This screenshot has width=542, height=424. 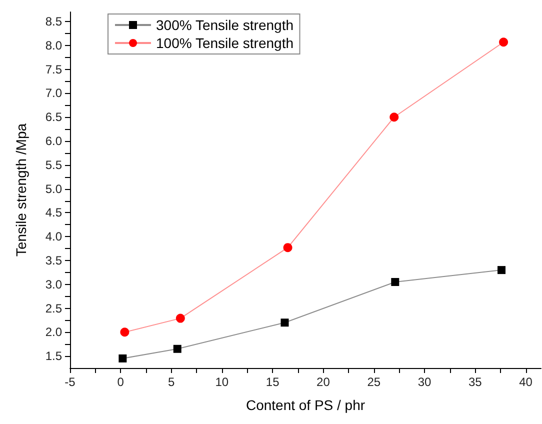 I want to click on x-tick-label: 20, so click(x=323, y=382).